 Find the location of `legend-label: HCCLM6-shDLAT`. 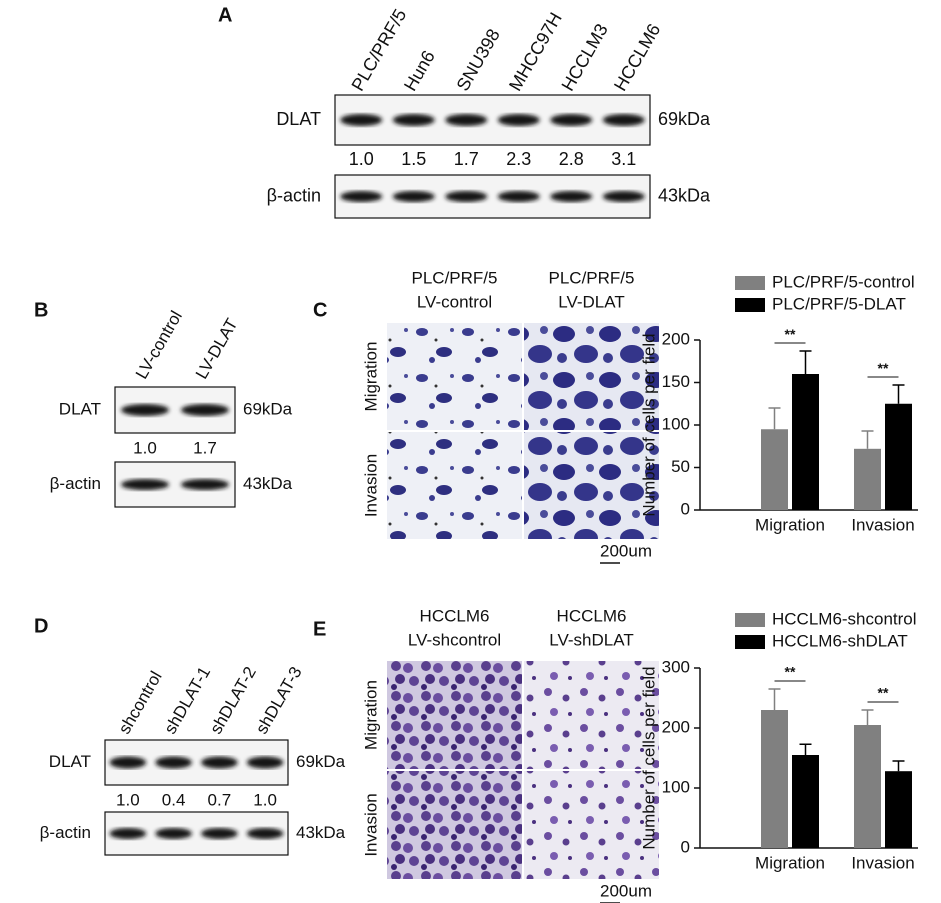

legend-label: HCCLM6-shDLAT is located at coordinates (840, 640).